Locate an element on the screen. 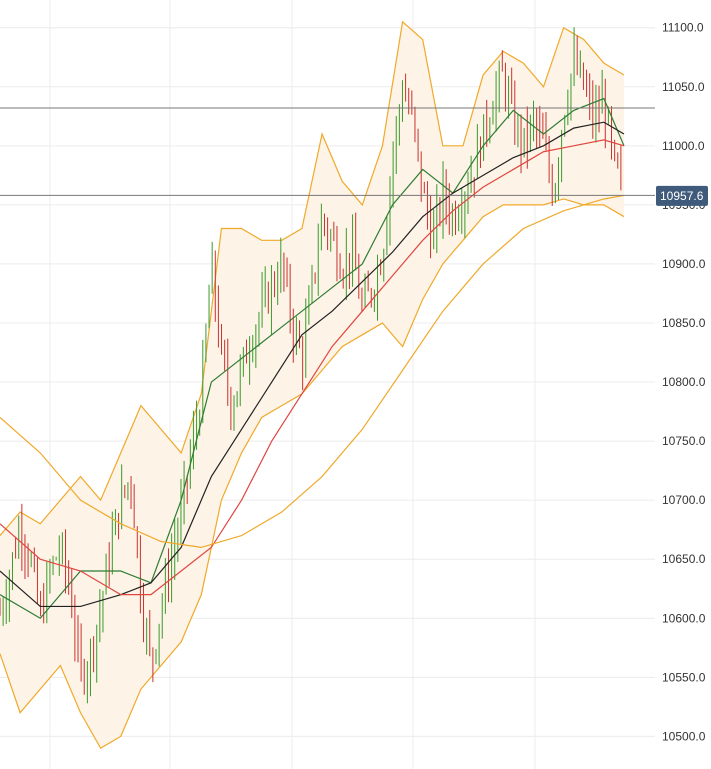 The image size is (711, 769). y-tick-label: 10650.0 is located at coordinates (684, 559).